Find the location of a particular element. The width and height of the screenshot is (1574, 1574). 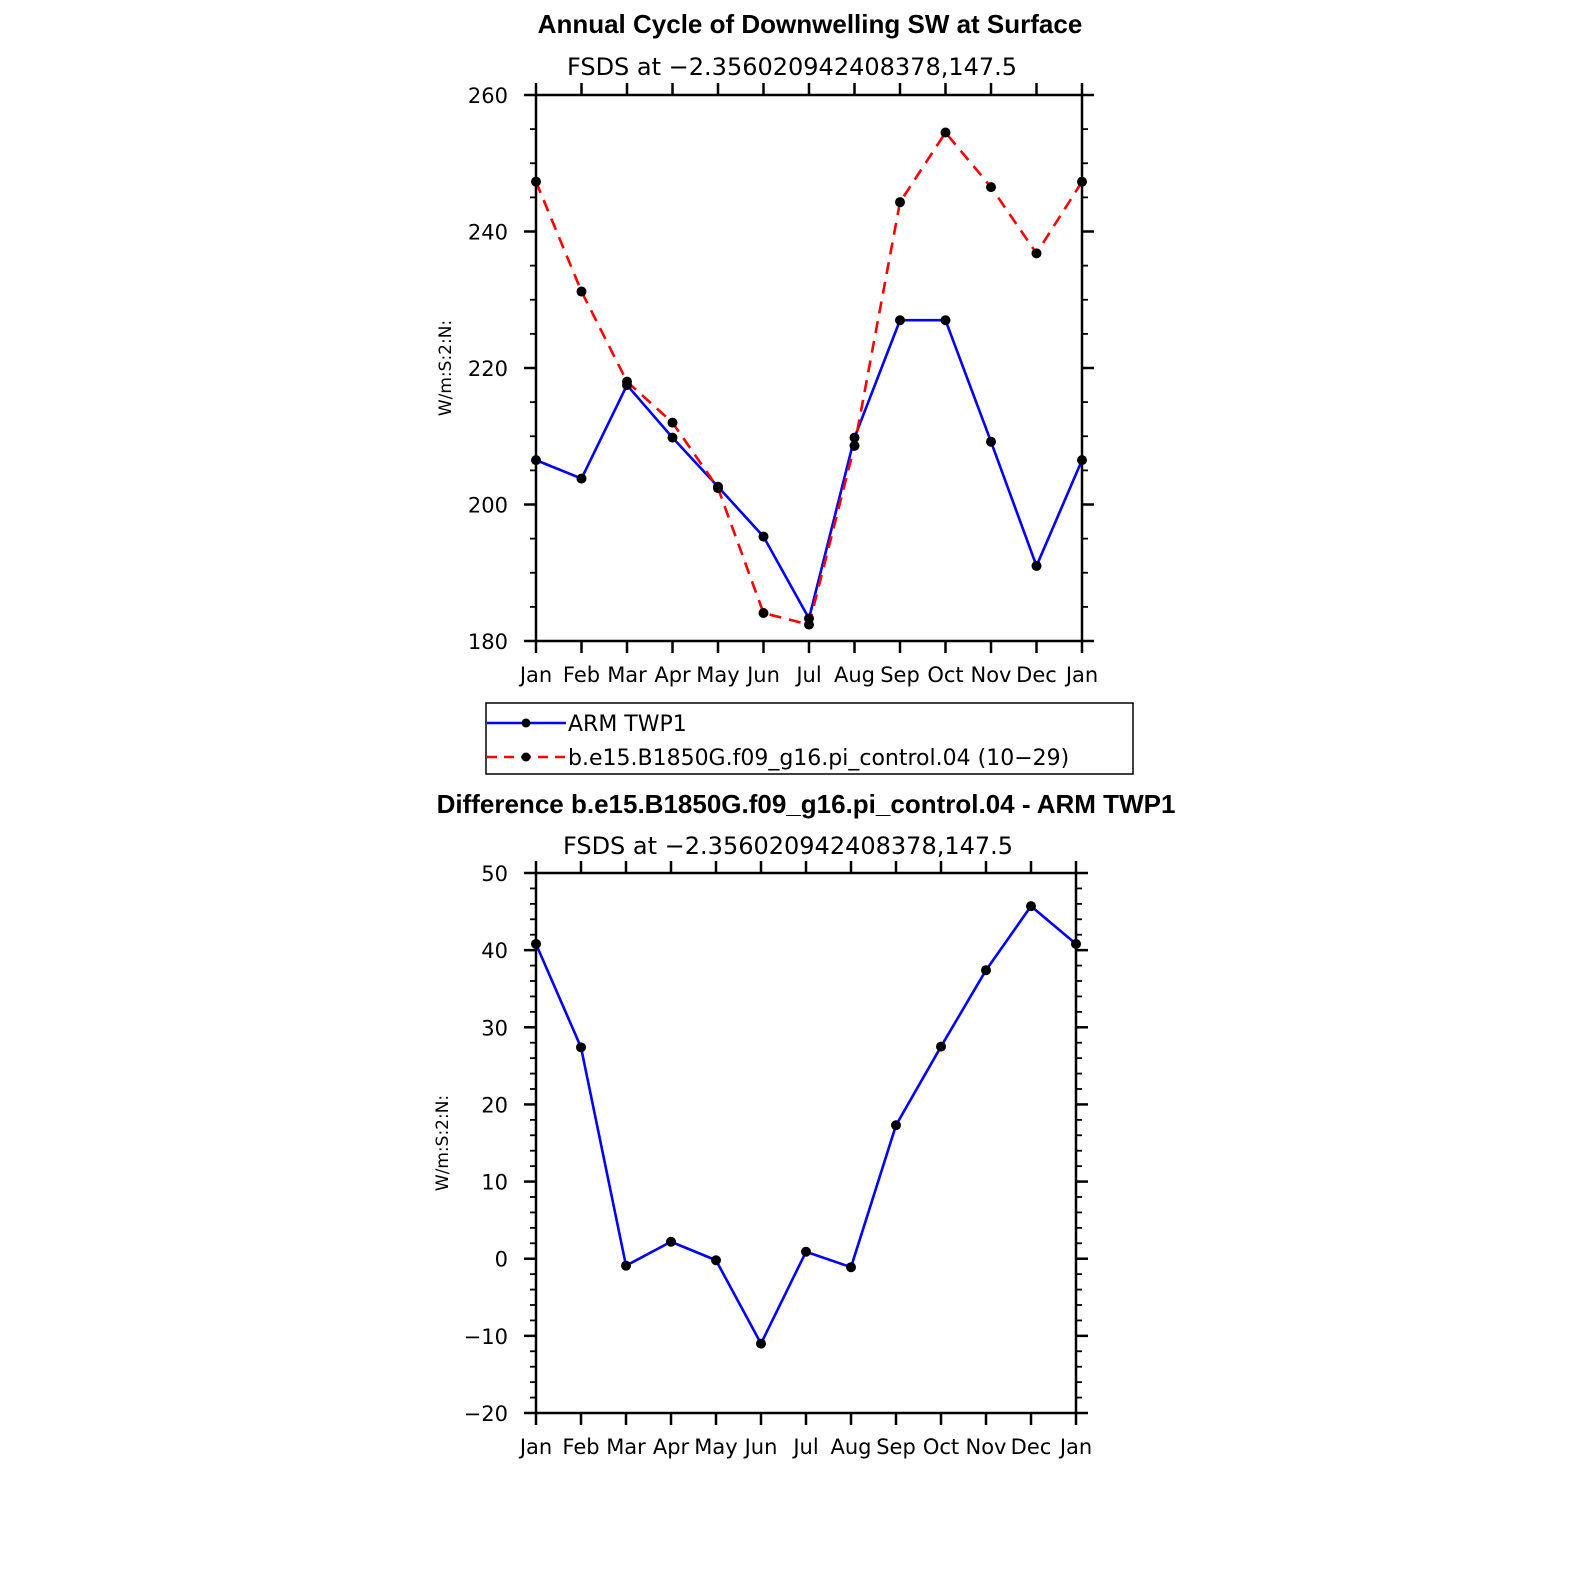

bottom-xtick-label: Jun is located at coordinates (760, 1447).